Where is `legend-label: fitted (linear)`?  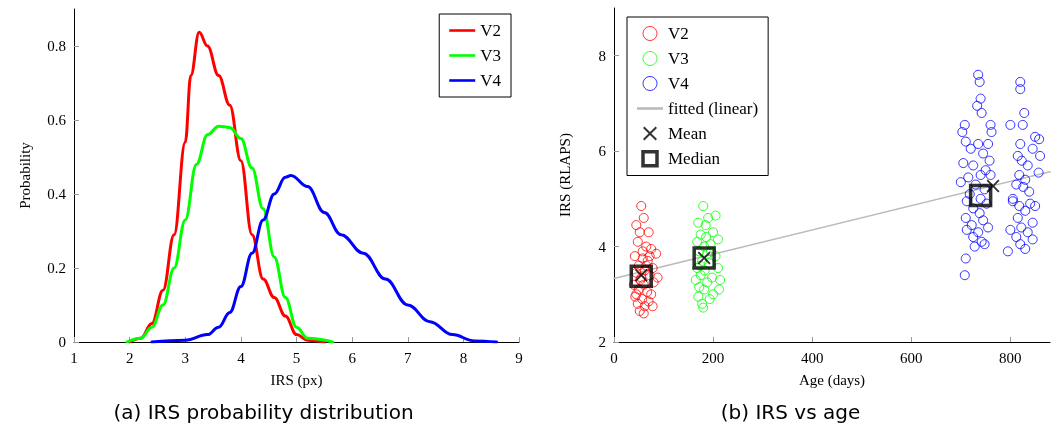
legend-label: fitted (linear) is located at coordinates (713, 108).